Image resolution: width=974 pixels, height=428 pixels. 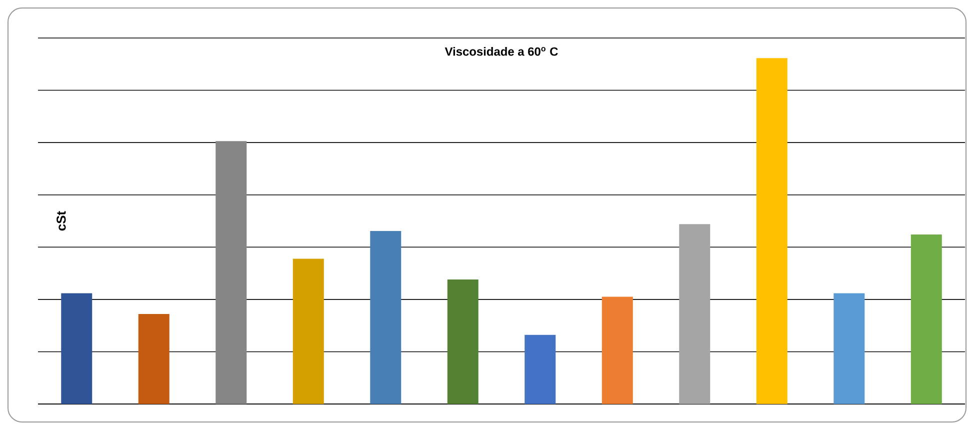 What do you see at coordinates (61, 221) in the screenshot?
I see `y-axis-title: cSt` at bounding box center [61, 221].